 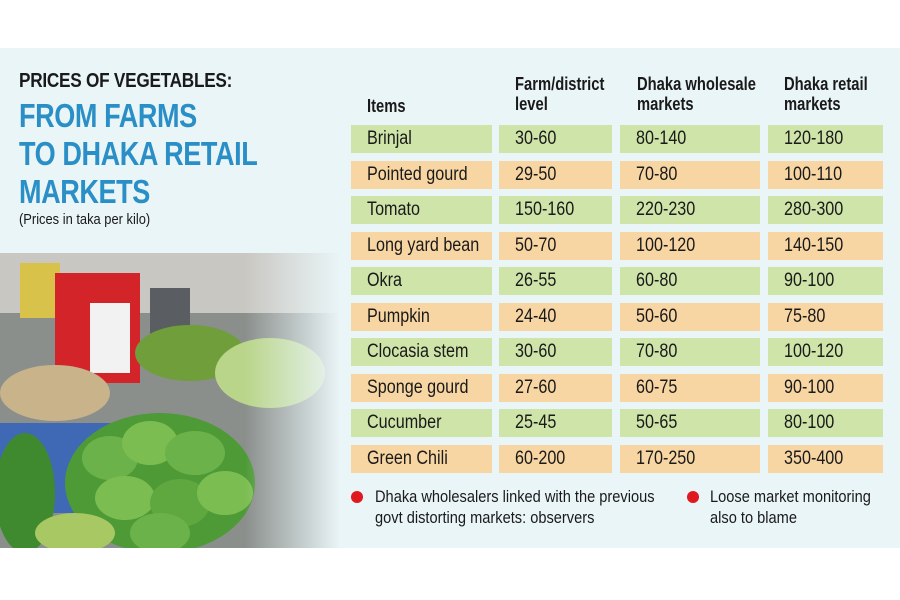 I want to click on table-cell-farm: 50-70, so click(x=555, y=246).